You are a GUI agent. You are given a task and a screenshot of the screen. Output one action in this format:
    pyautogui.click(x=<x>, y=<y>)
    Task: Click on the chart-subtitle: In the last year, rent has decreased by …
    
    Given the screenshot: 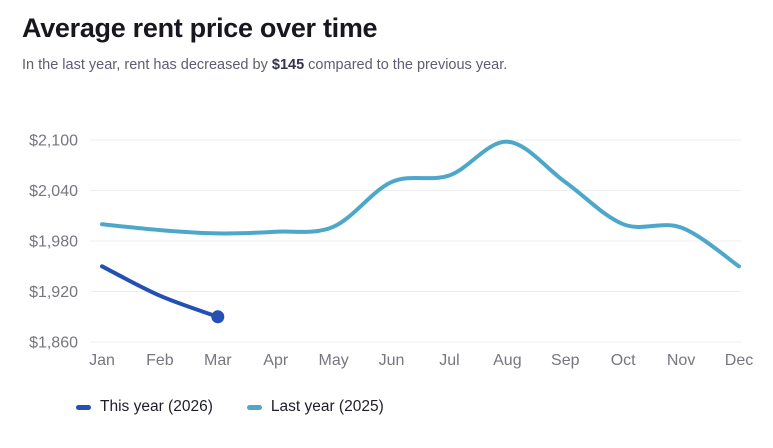 What is the action you would take?
    pyautogui.click(x=264, y=65)
    